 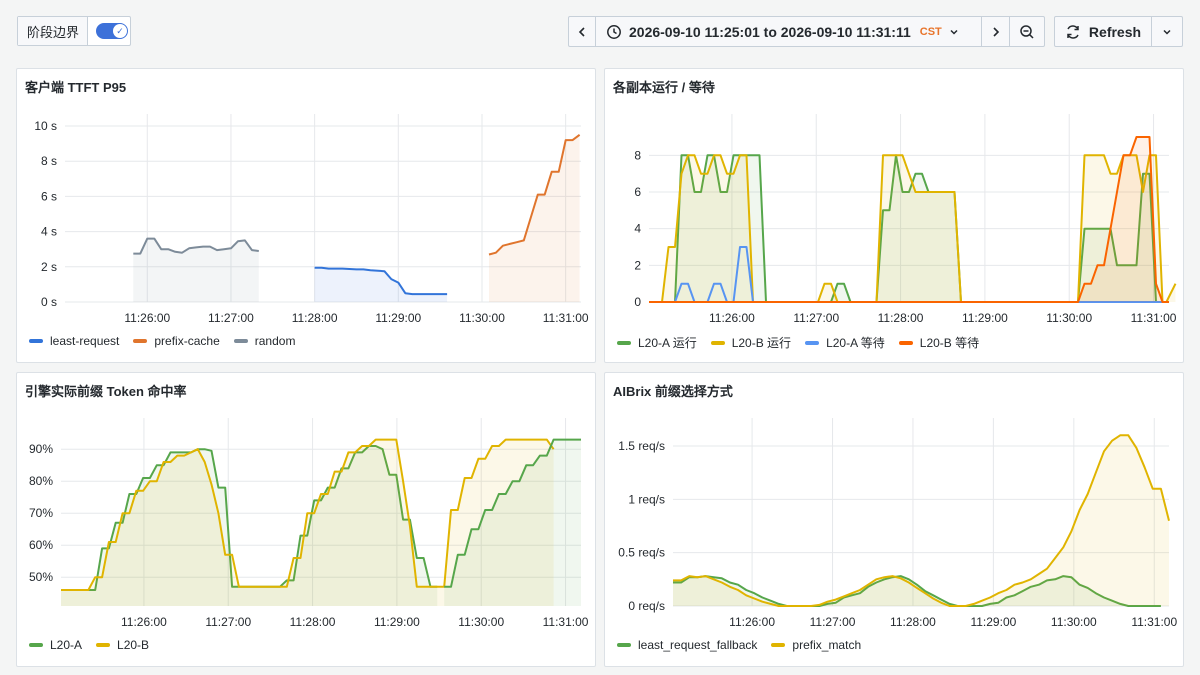 What do you see at coordinates (106, 391) in the screenshot?
I see `panel-title: 引擎实际前缀 Token 命中率` at bounding box center [106, 391].